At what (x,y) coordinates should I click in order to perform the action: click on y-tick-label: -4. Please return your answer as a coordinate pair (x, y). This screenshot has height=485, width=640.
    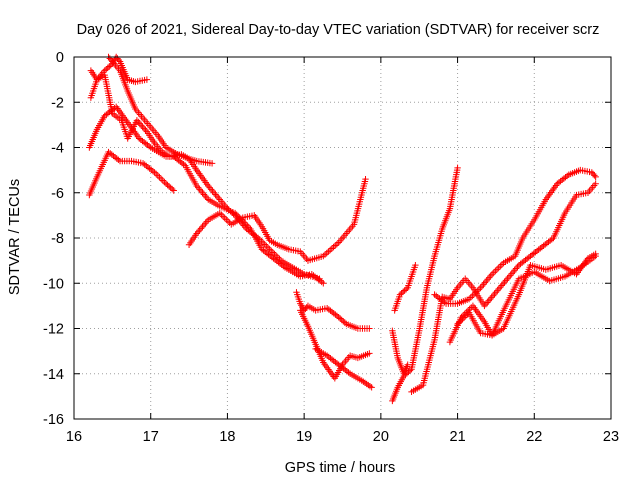
    Looking at the image, I should click on (57, 149).